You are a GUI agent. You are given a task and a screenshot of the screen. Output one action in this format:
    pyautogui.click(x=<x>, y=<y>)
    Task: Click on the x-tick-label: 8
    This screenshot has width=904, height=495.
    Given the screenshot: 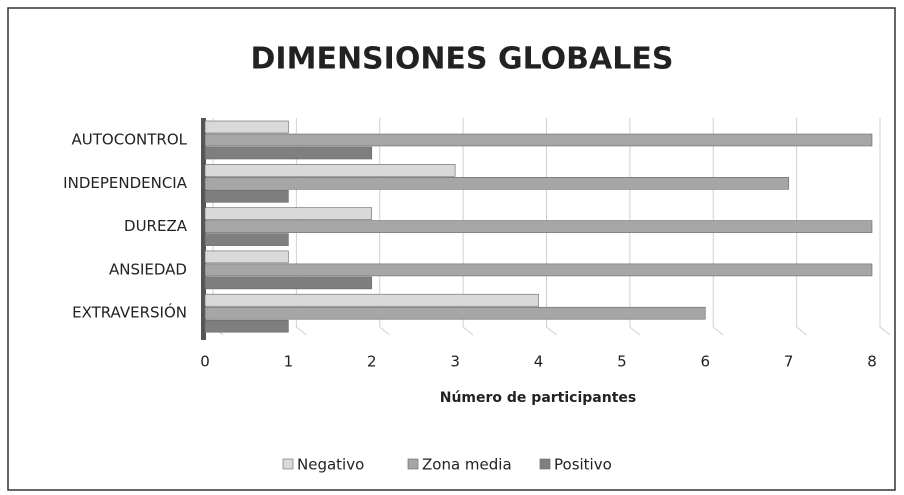 What is the action you would take?
    pyautogui.click(x=872, y=362)
    